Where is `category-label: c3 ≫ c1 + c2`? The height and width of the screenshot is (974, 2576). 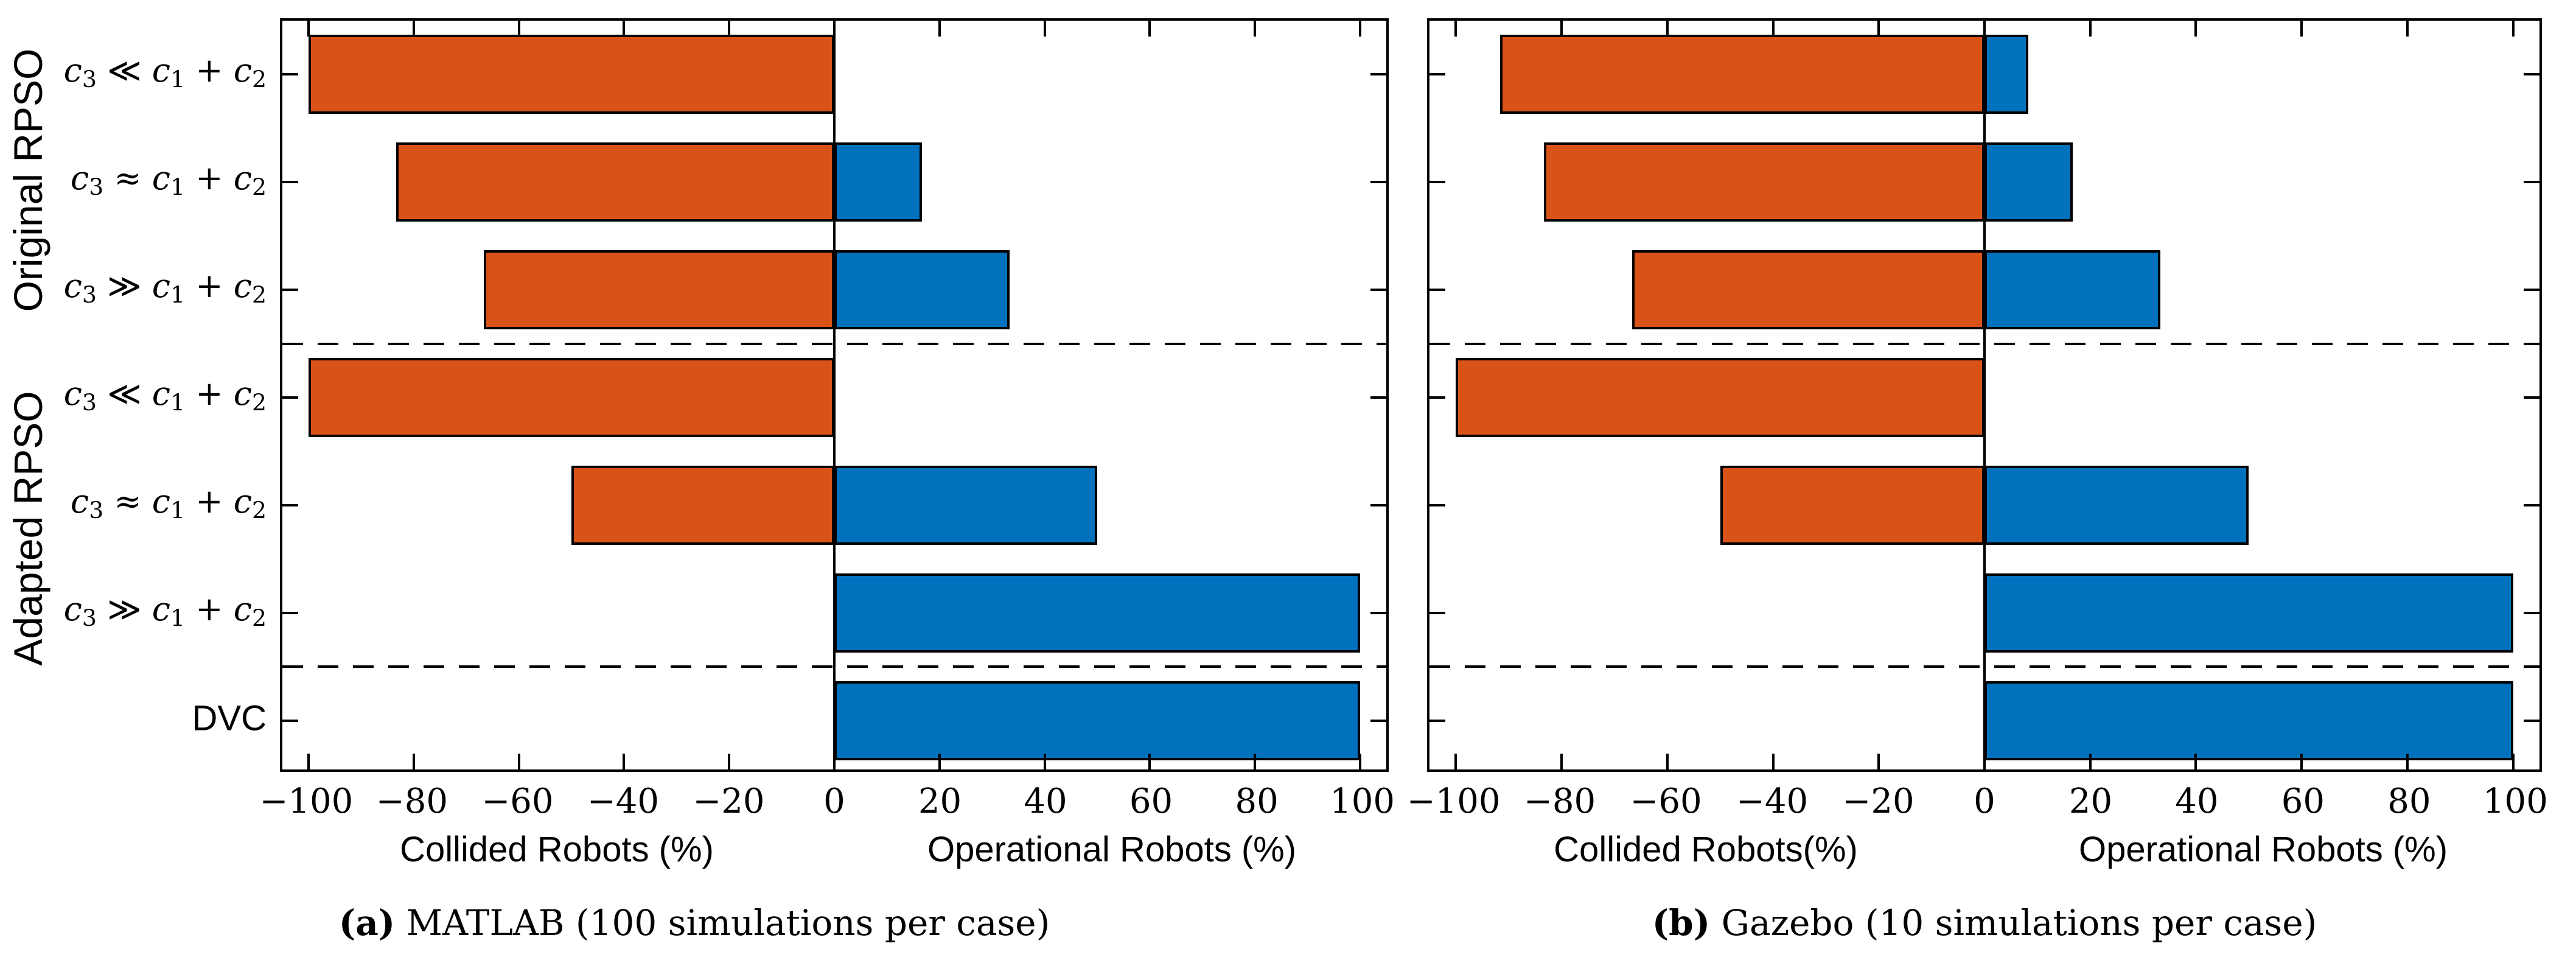 category-label: c3 ≫ c1 + c2 is located at coordinates (165, 610).